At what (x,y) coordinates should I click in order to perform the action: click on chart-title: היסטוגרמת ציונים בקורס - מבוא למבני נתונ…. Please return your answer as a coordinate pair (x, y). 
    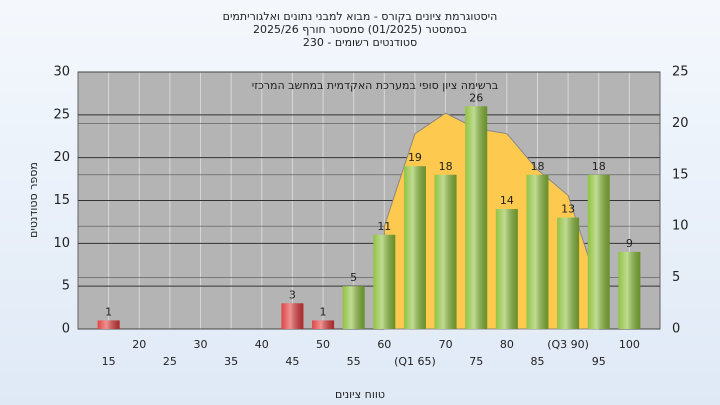
    Looking at the image, I should click on (360, 16).